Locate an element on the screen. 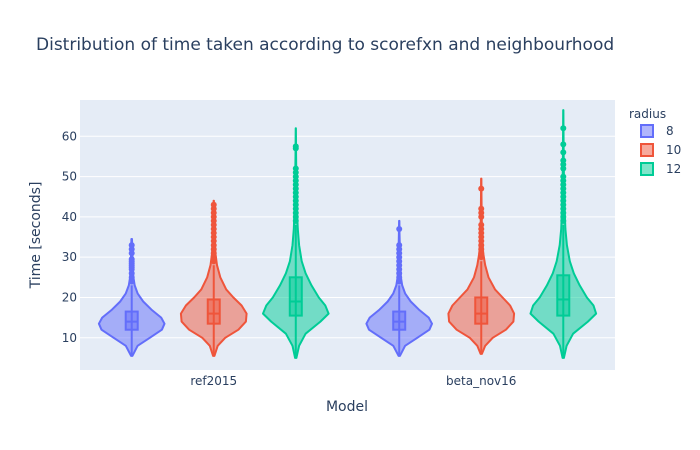  violin-8-ref2015 is located at coordinates (131, 297).